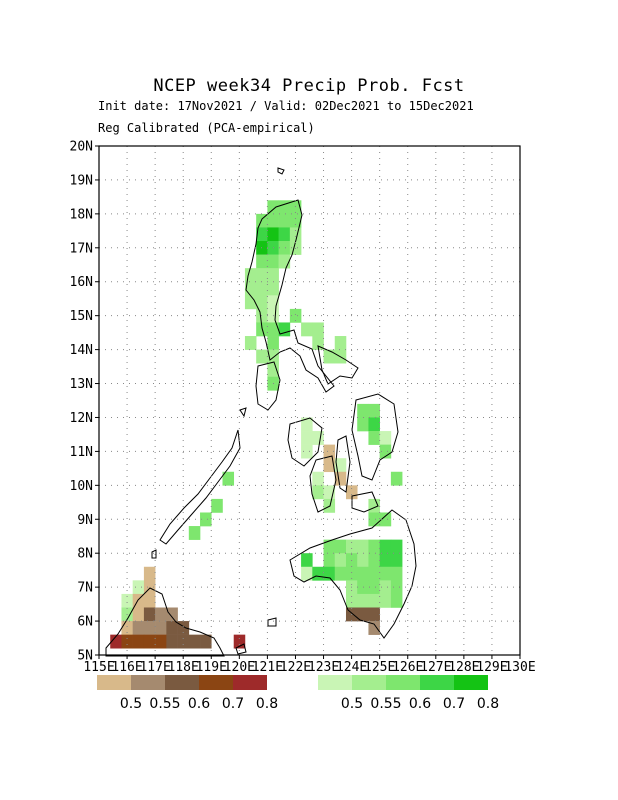 This screenshot has height=800, width=618. What do you see at coordinates (408, 693) in the screenshot?
I see `legend-above-normal: 0.5 0.55 0.6 0.7 0.8` at bounding box center [408, 693].